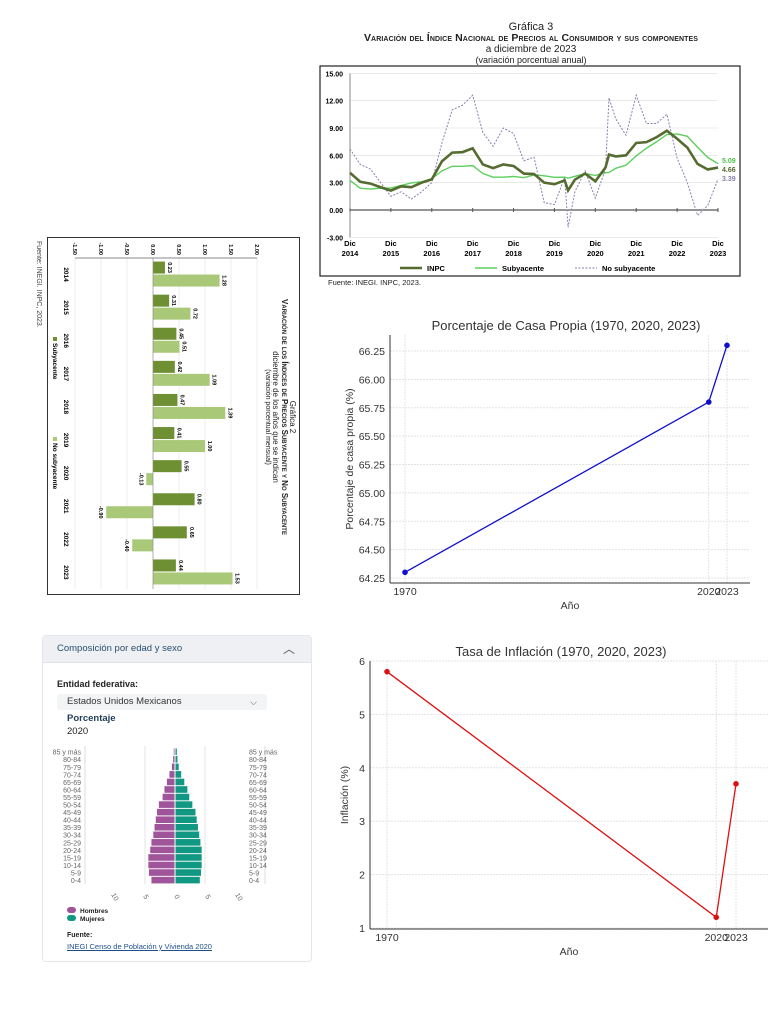 This screenshot has width=768, height=1024. What do you see at coordinates (345, 795) in the screenshot?
I see `y-axis-label: Inflación (%)` at bounding box center [345, 795].